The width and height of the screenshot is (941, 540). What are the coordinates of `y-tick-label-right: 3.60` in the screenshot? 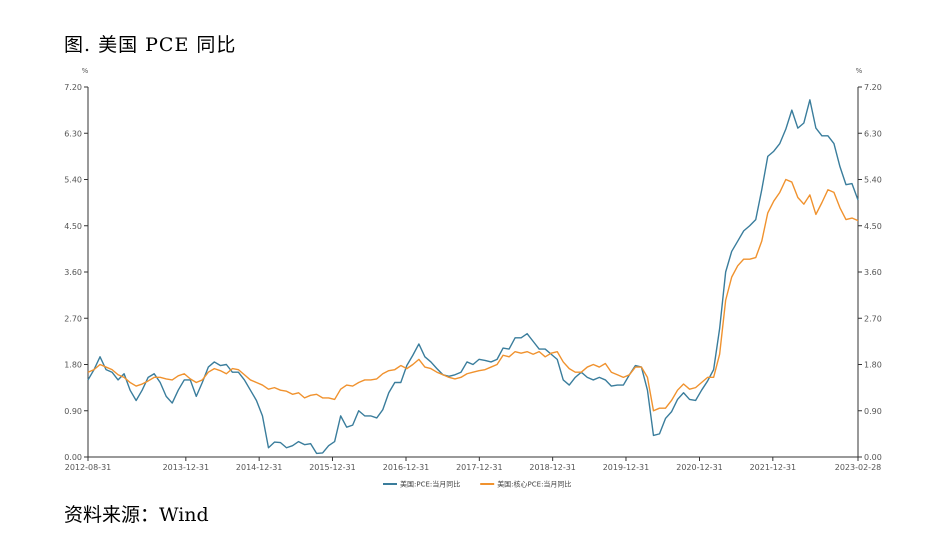 It's located at (873, 272).